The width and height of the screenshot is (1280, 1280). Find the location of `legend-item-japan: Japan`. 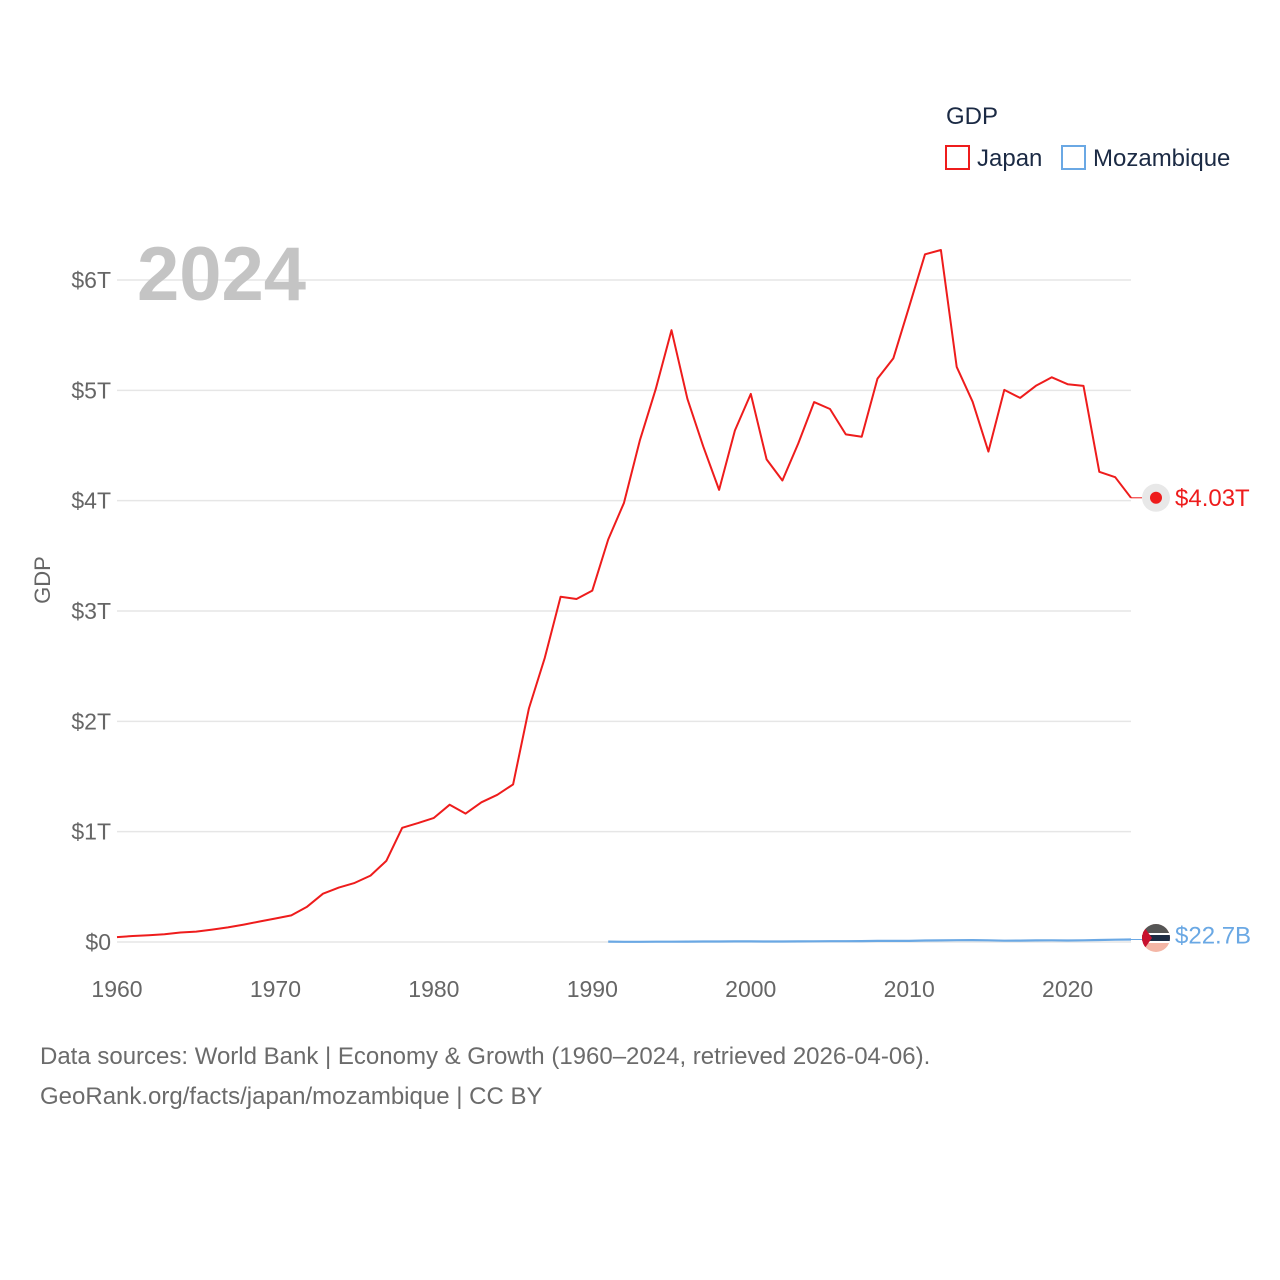

legend-item-japan: Japan is located at coordinates (993, 158).